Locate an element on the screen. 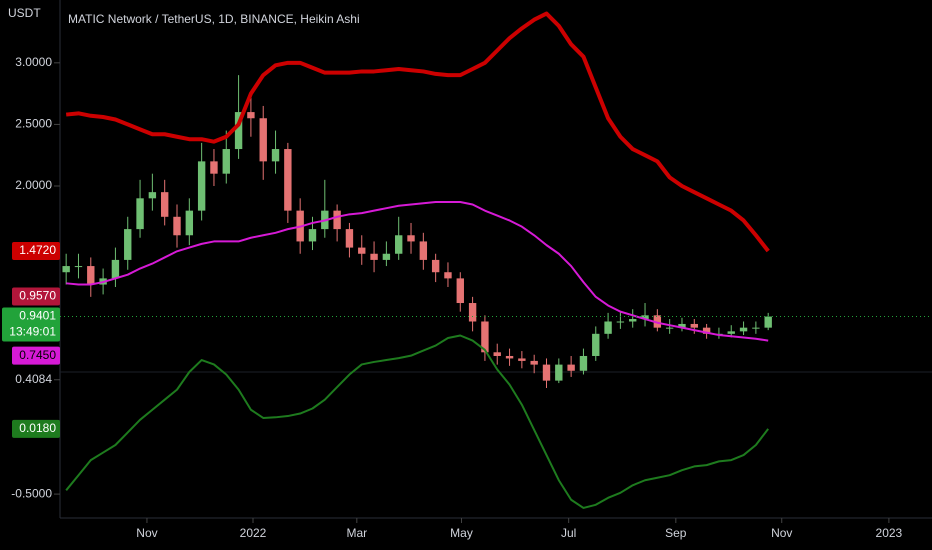  x-tick-label: May is located at coordinates (461, 533).